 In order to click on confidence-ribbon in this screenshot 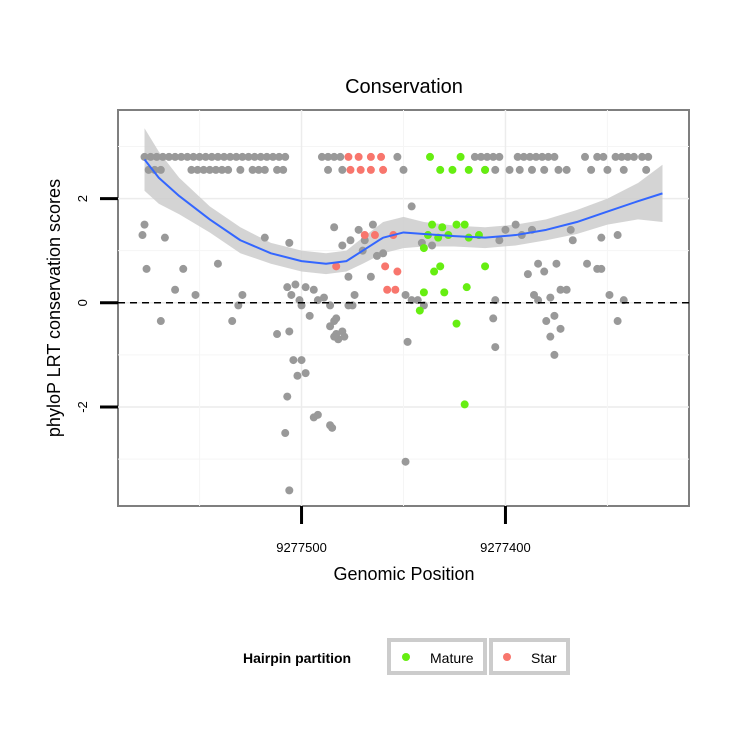, I will do `click(403, 201)`.